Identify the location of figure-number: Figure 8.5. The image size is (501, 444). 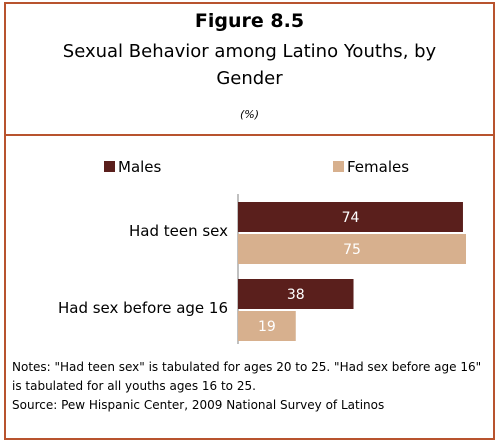
(249, 21).